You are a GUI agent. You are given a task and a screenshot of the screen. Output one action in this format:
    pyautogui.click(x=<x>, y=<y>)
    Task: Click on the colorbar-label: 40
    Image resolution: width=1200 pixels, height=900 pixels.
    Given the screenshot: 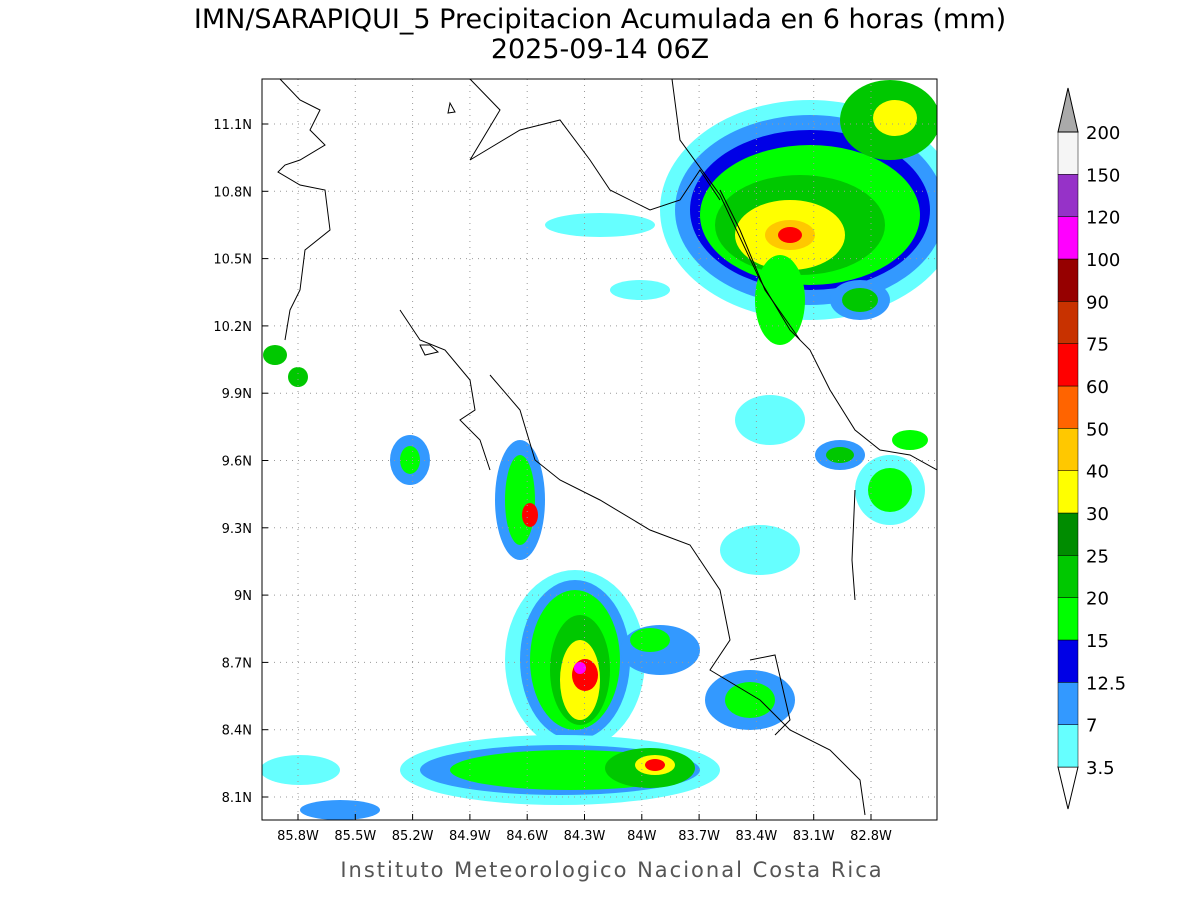 What is the action you would take?
    pyautogui.click(x=1097, y=472)
    